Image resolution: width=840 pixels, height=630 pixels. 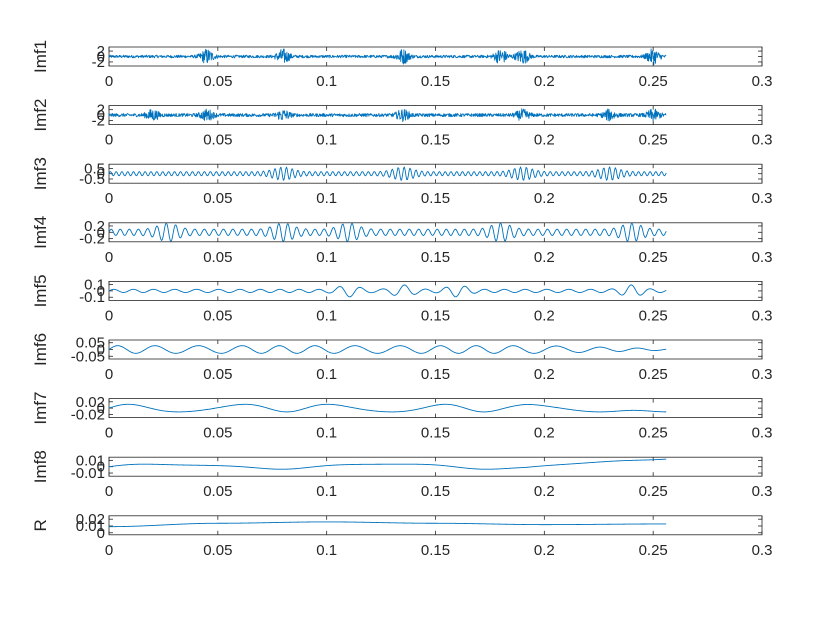 I want to click on y-axis-label: Imf8, so click(x=40, y=466).